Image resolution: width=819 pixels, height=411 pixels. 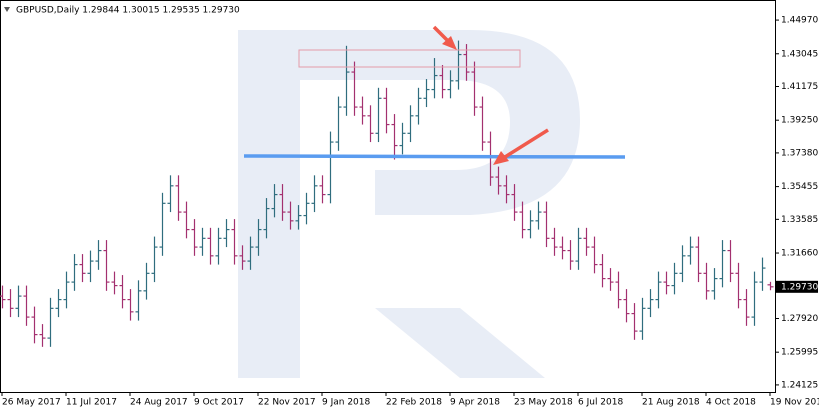 I want to click on x-tick-label: 21 Aug 2018, so click(x=671, y=403).